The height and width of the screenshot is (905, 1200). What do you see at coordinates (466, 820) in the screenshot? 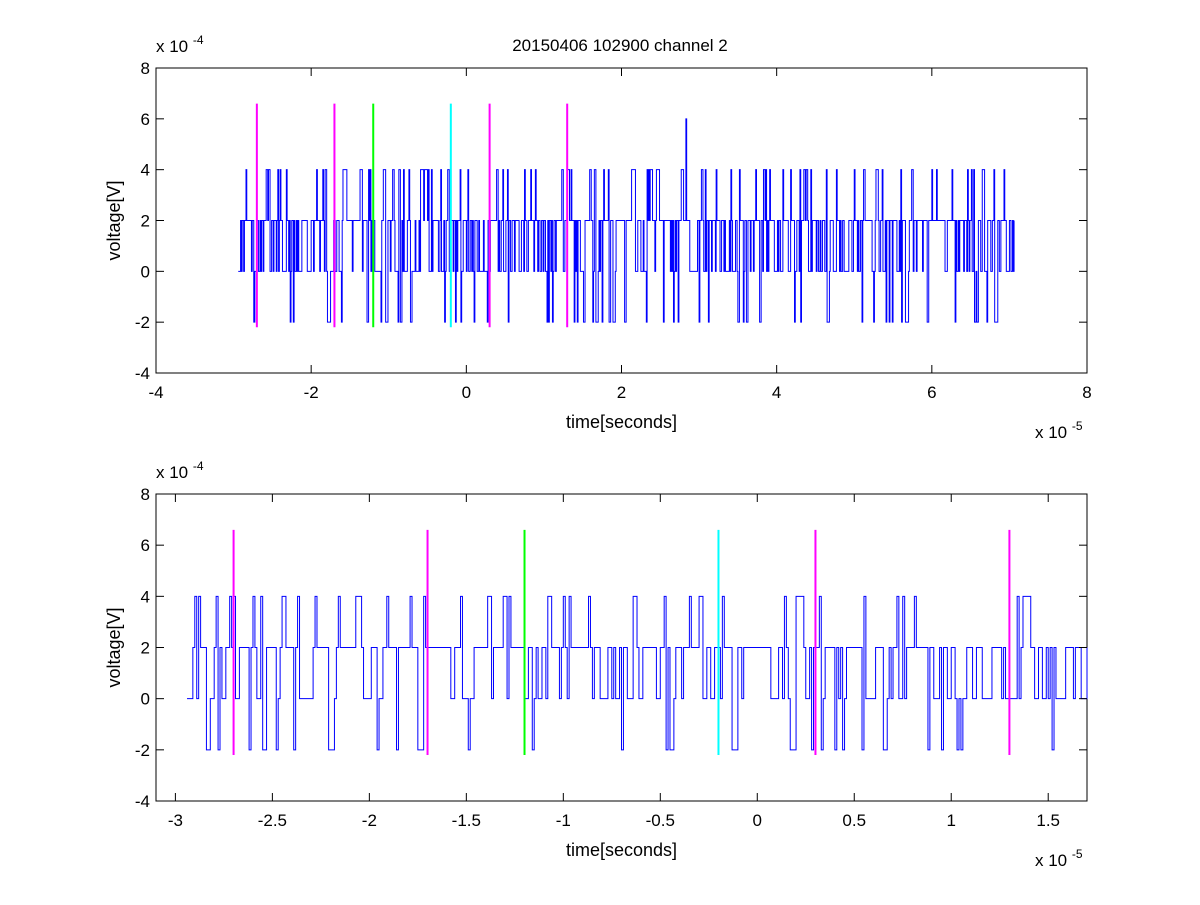
I see `x-tick-label: -1.5` at bounding box center [466, 820].